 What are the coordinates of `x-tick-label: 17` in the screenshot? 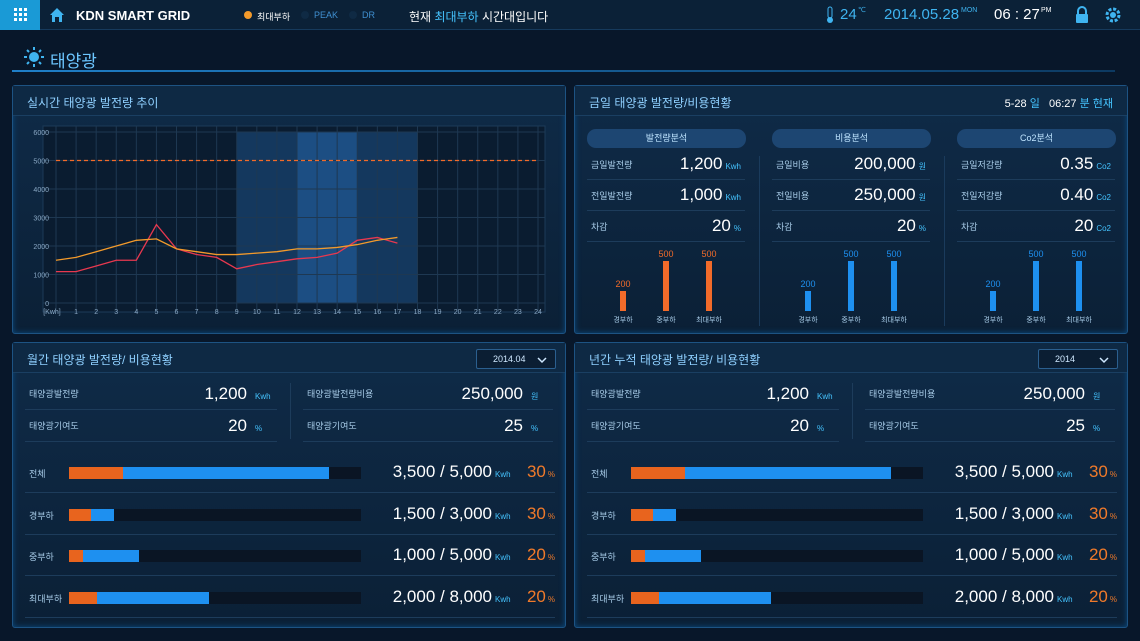 It's located at (398, 312).